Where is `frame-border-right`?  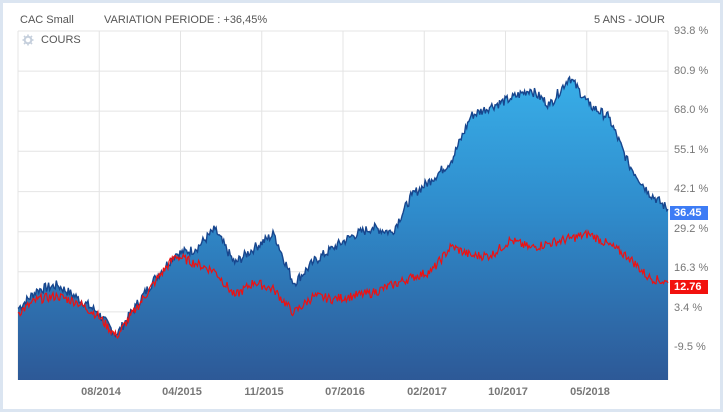
frame-border-right is located at coordinates (721, 206).